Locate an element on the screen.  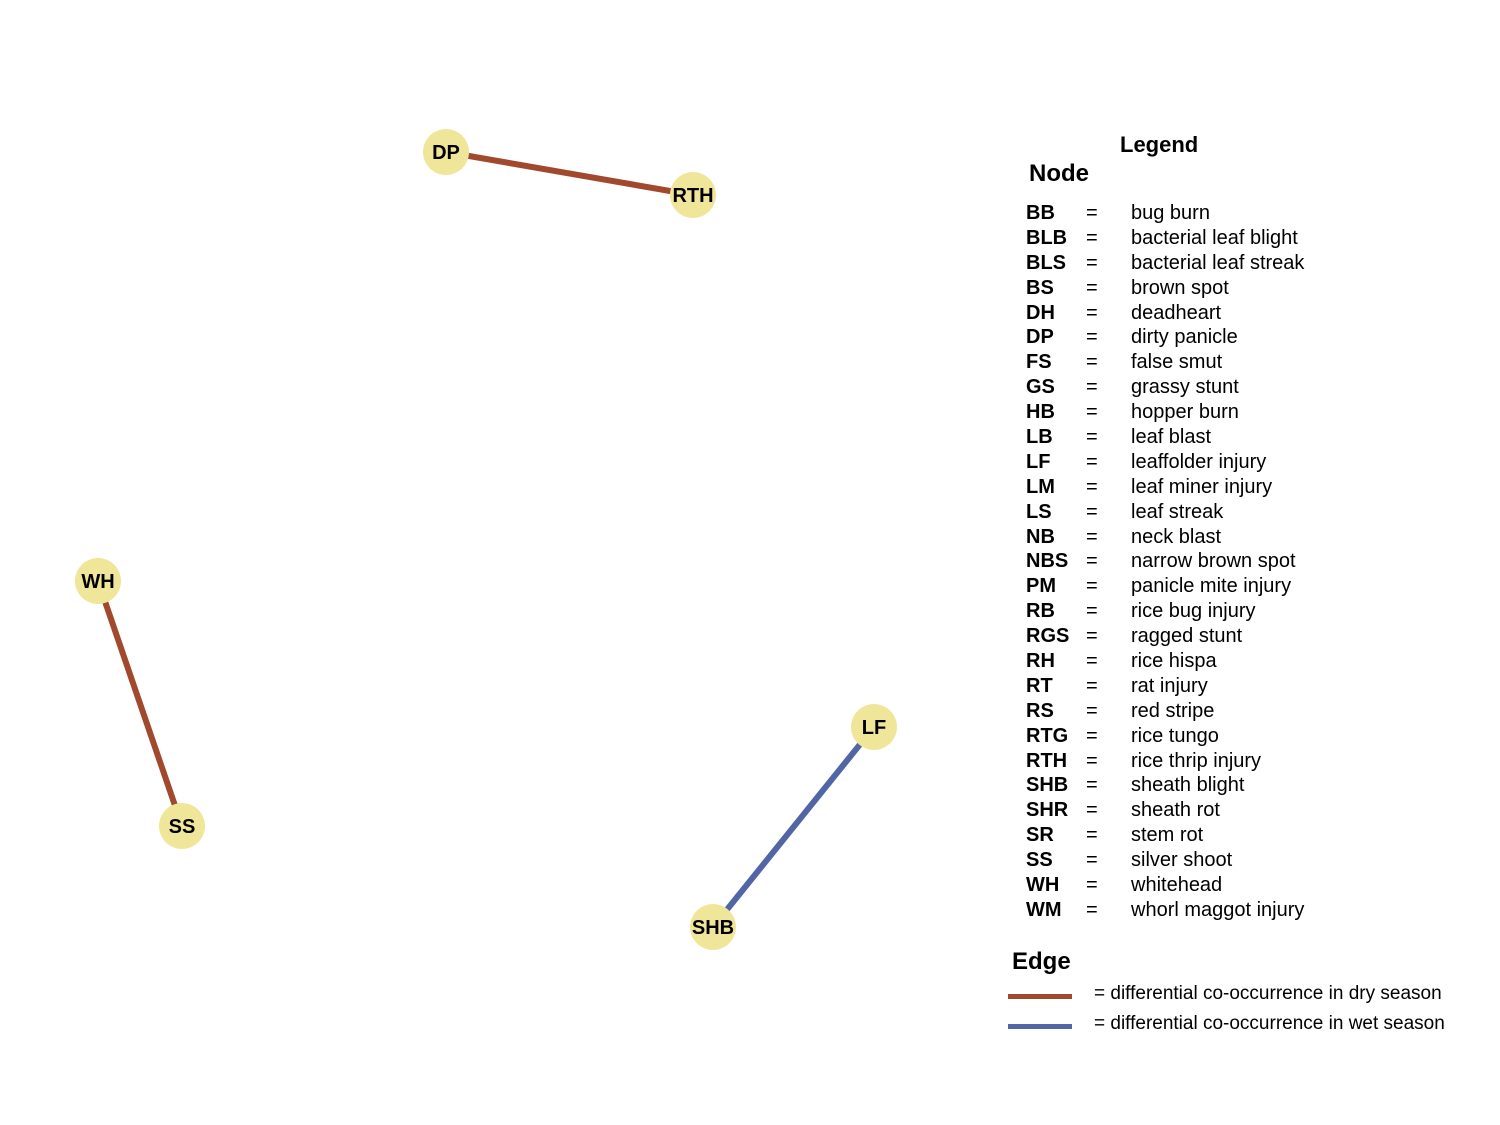
node-abbreviation: SR is located at coordinates (1040, 835).